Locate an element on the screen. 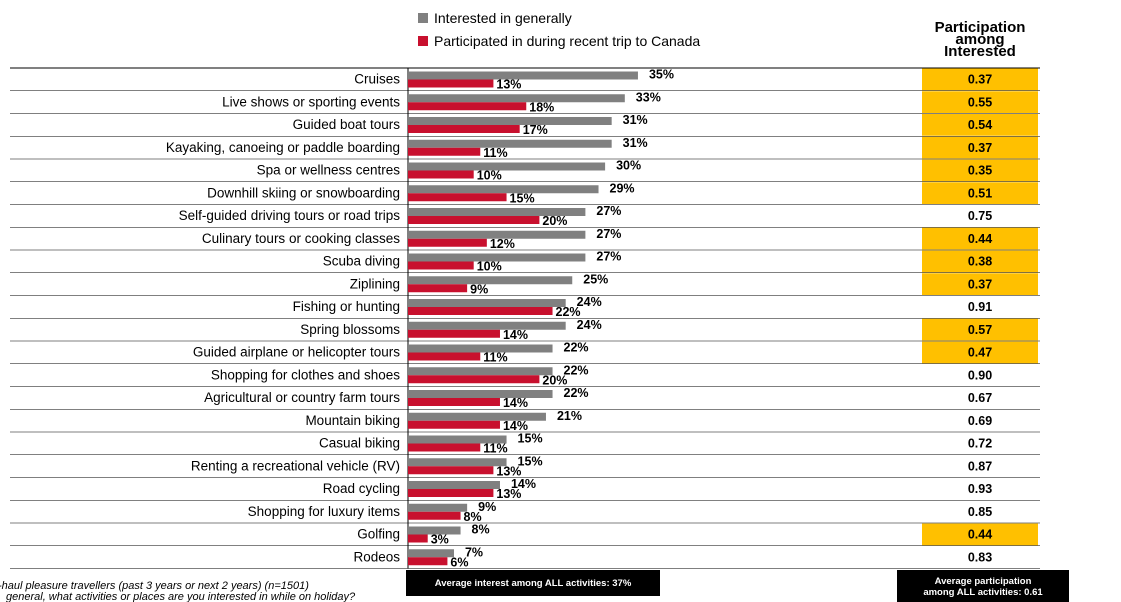 The image size is (1121, 602). category-label: Shopping for luxury items is located at coordinates (324, 511).